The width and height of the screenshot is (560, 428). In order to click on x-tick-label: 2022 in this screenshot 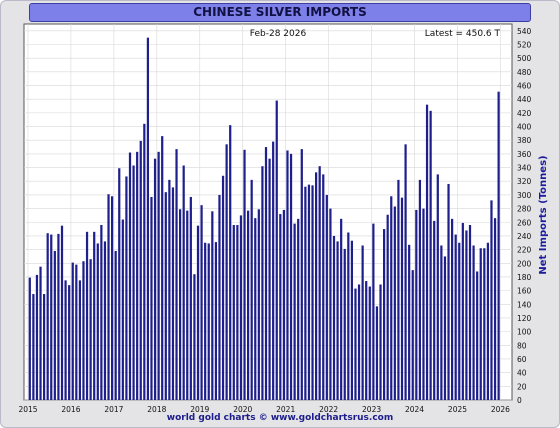, I will do `click(328, 409)`.